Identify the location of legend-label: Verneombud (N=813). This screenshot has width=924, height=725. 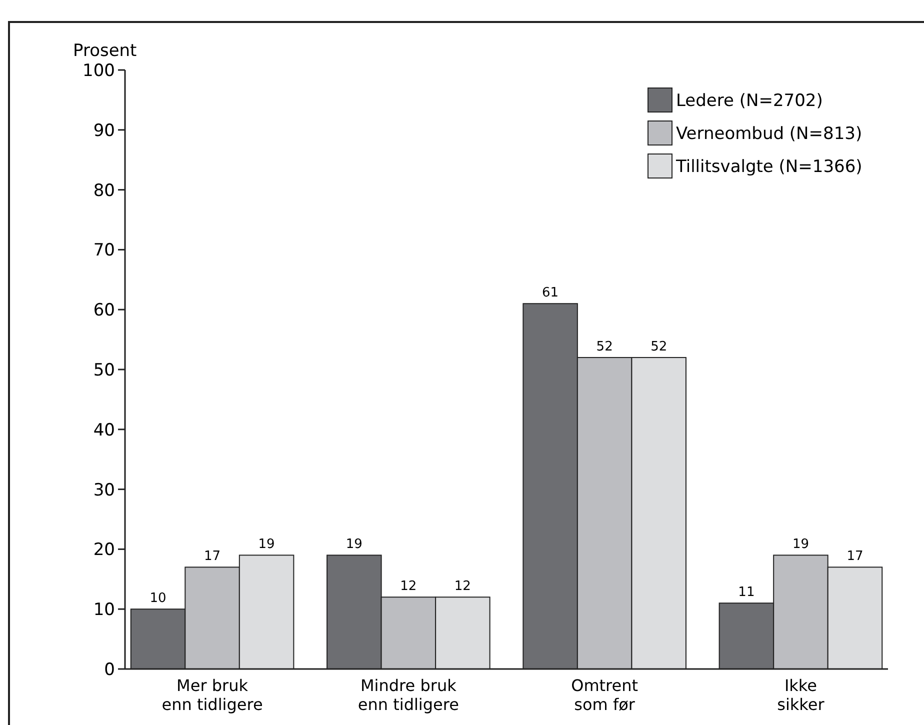
(769, 134).